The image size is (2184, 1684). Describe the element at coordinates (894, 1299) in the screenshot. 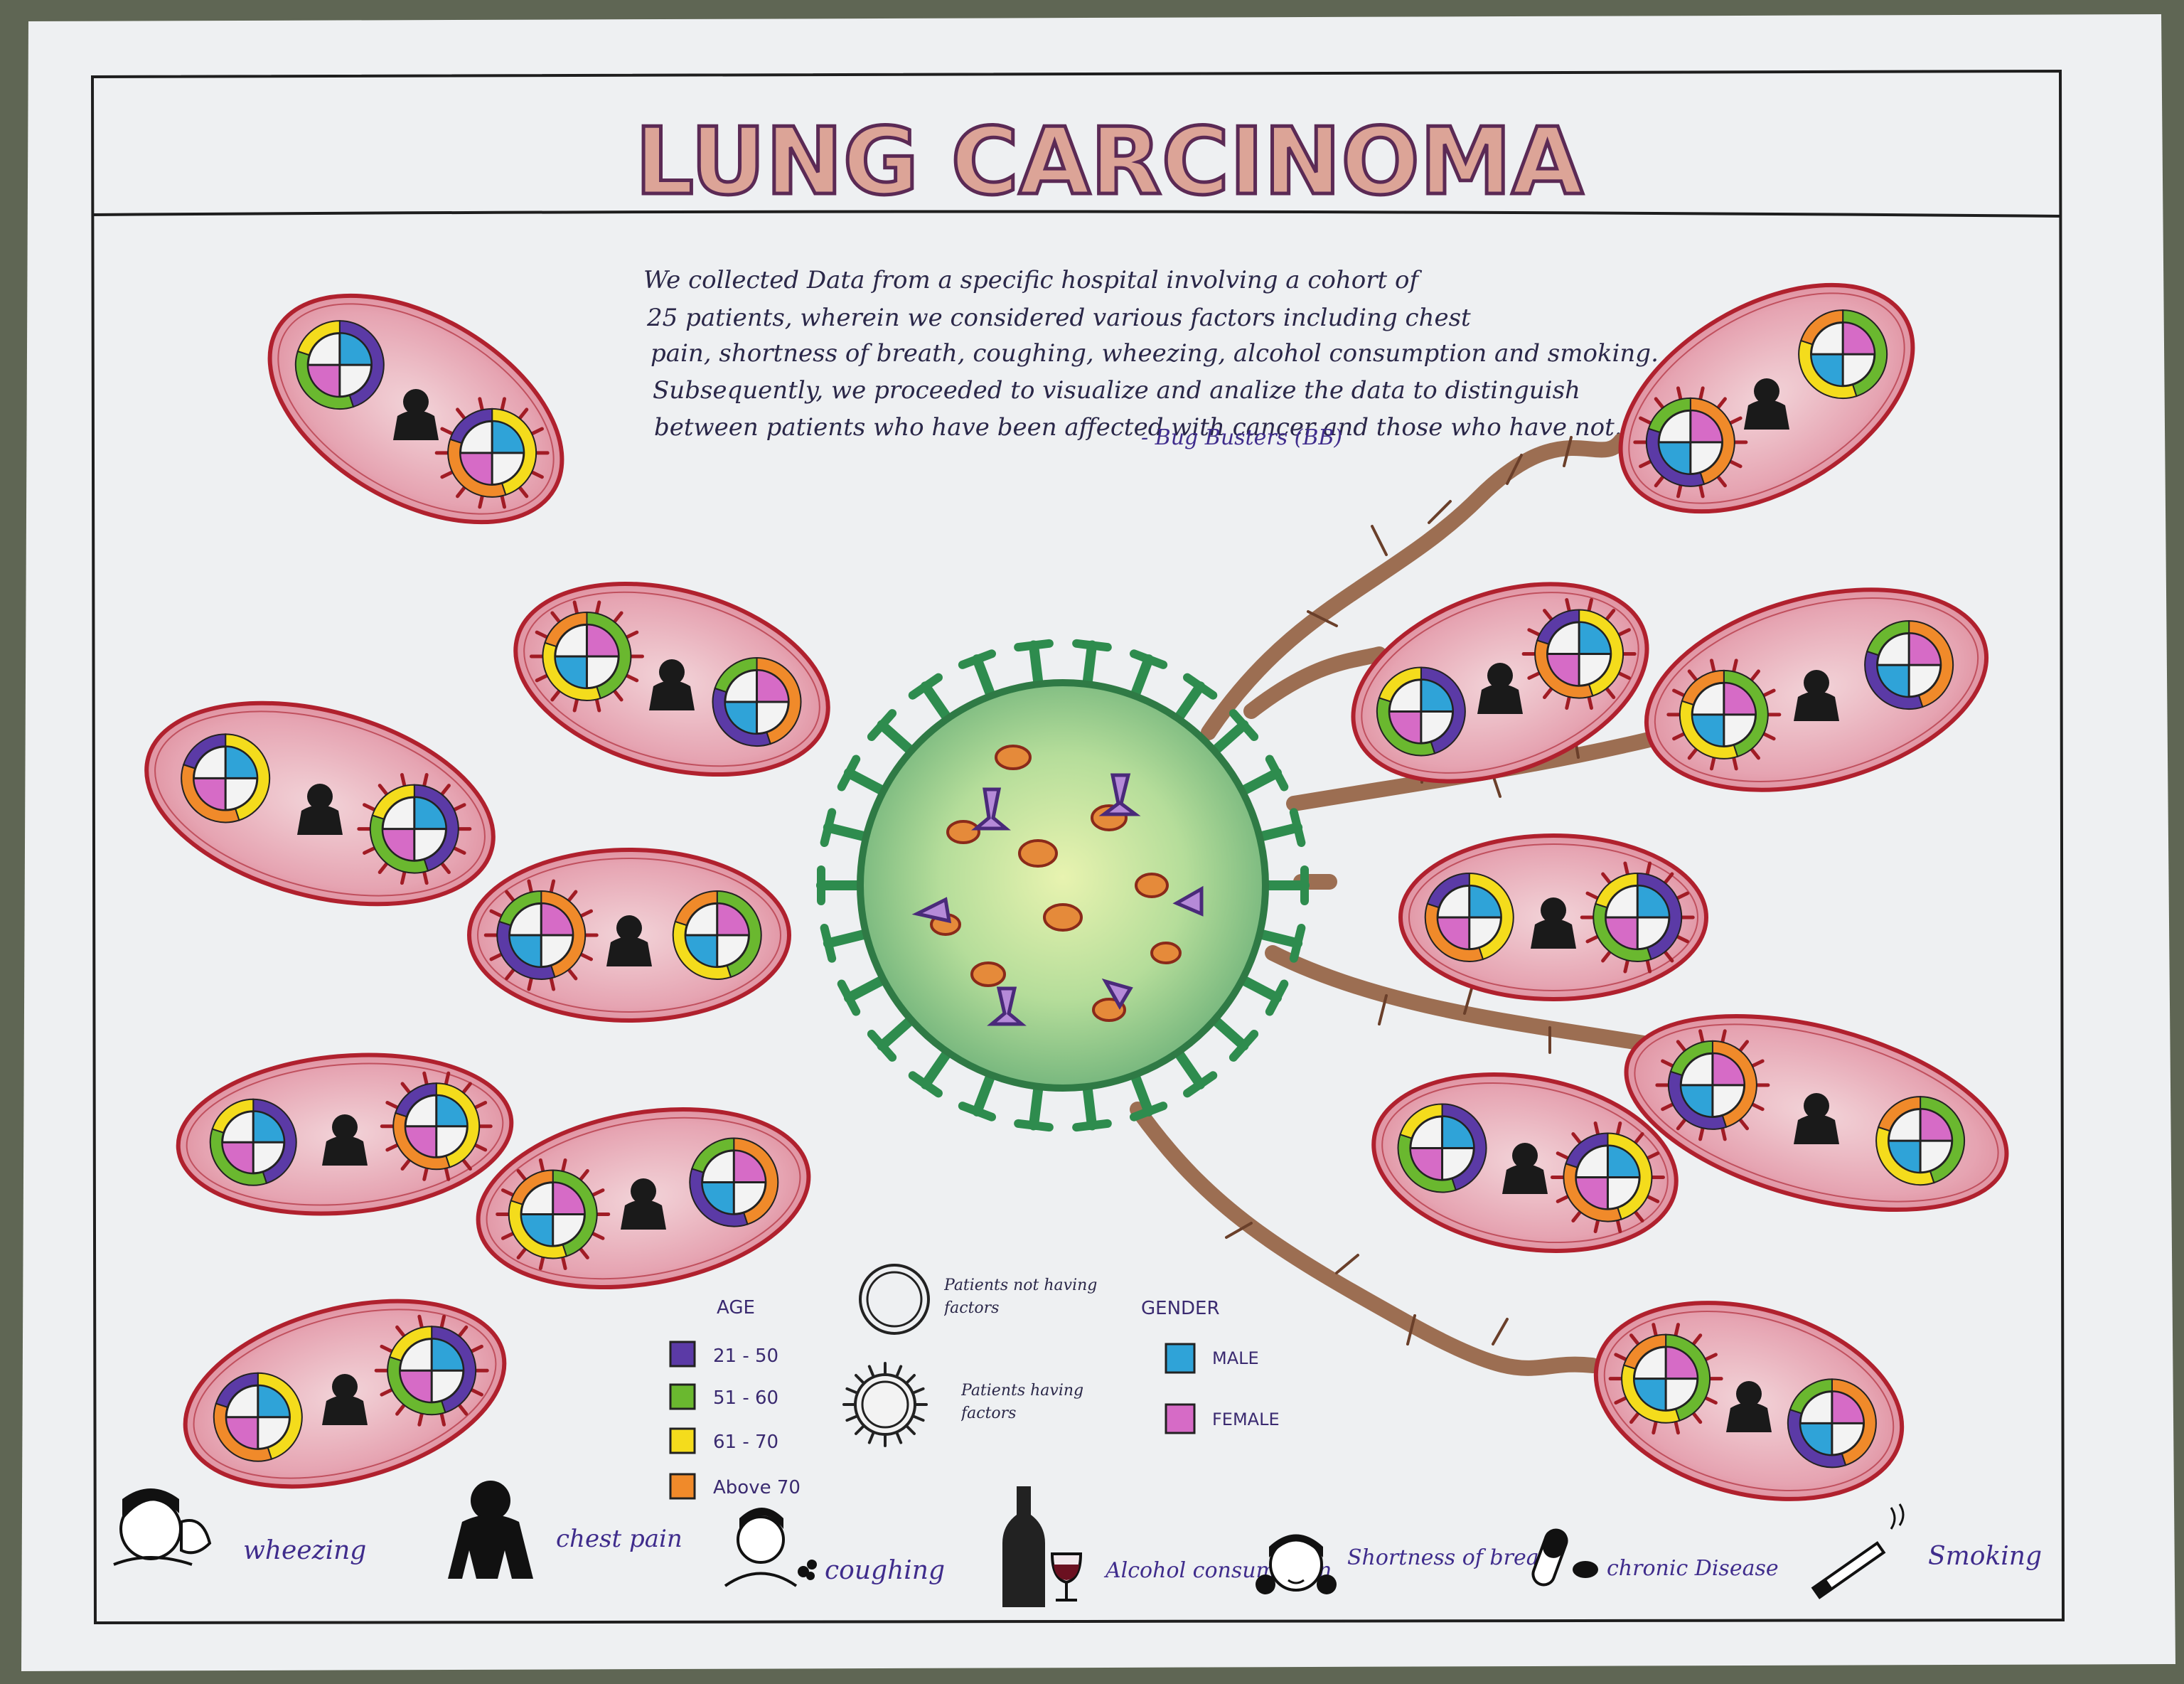

I see `no-factors-ring-icon` at that location.